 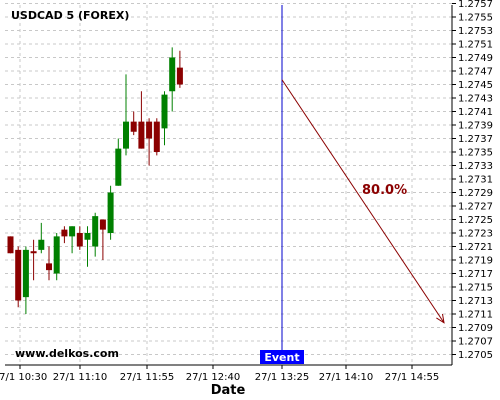 What do you see at coordinates (475, 99) in the screenshot?
I see `y-tick-label: 1.2743` at bounding box center [475, 99].